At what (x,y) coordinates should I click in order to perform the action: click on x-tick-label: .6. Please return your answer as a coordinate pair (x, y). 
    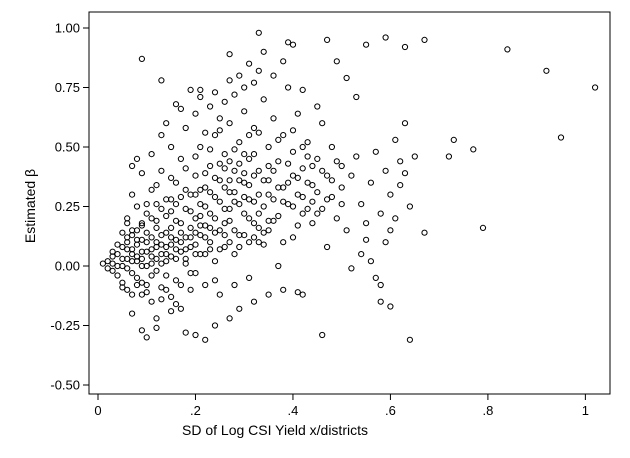
    Looking at the image, I should click on (390, 410).